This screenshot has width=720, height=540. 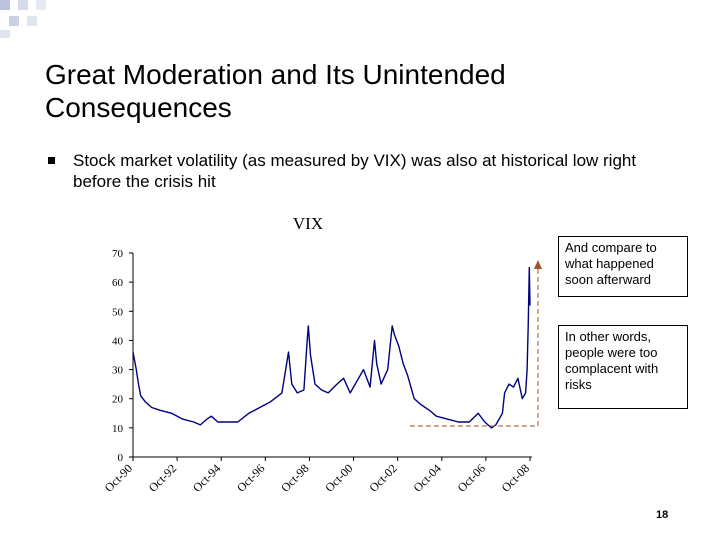 What do you see at coordinates (662, 515) in the screenshot?
I see `page-number: 18` at bounding box center [662, 515].